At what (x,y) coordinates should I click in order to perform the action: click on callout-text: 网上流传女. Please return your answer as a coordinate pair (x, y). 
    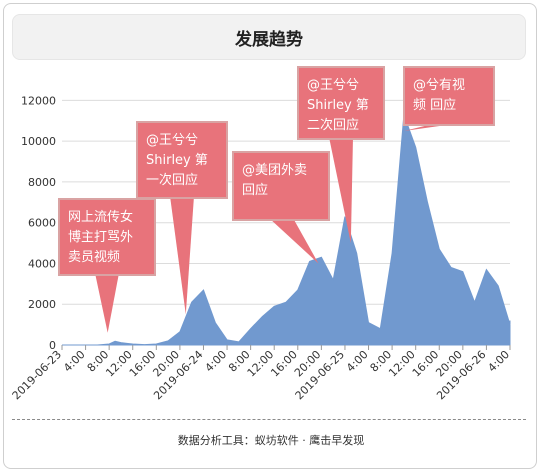
    Looking at the image, I should click on (100, 217).